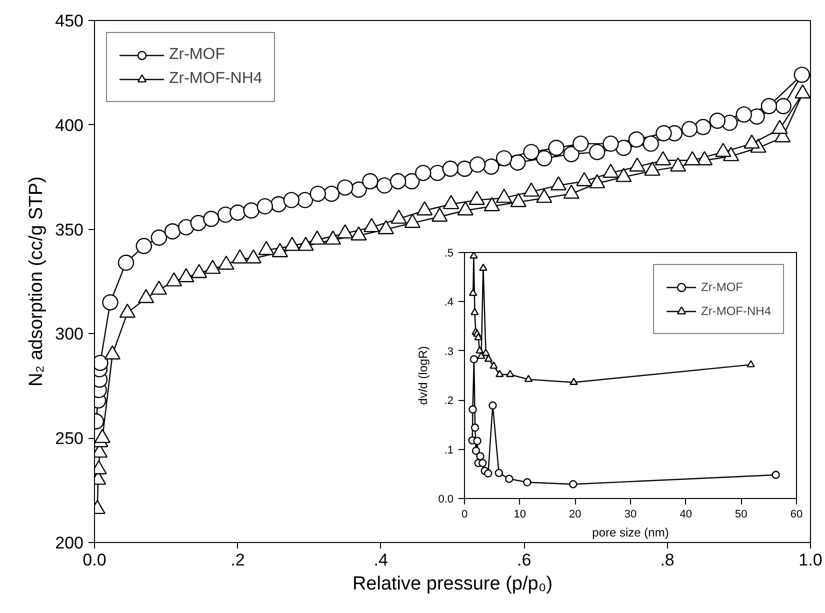 The height and width of the screenshot is (613, 825). Describe the element at coordinates (69, 438) in the screenshot. I see `y-tick-label: 250` at that location.